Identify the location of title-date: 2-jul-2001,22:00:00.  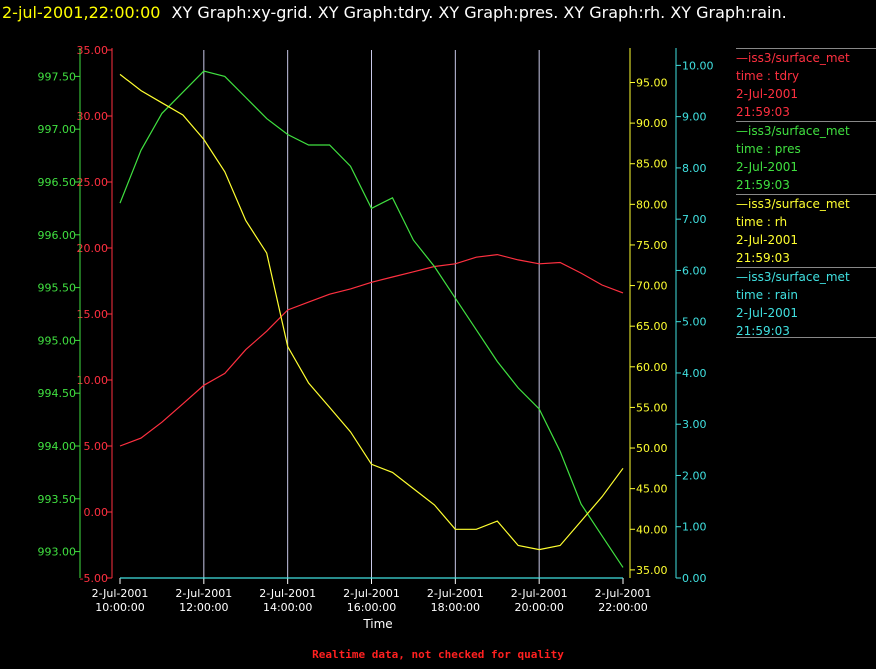
(81, 12).